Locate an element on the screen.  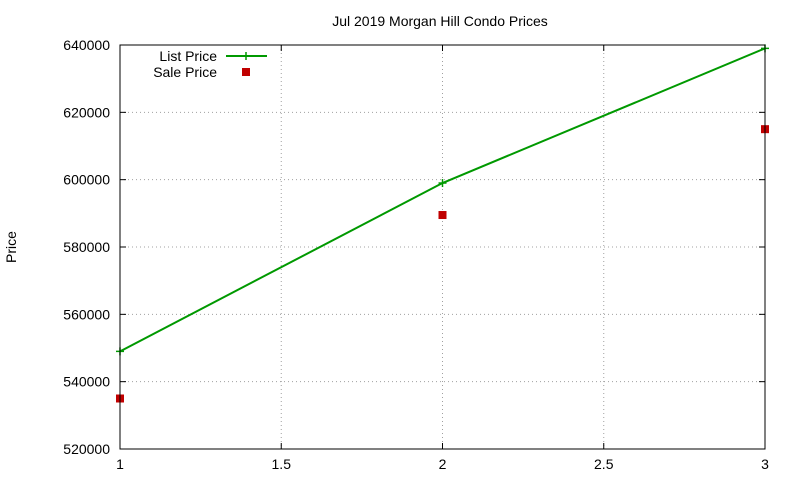
data-point-square is located at coordinates (442, 215).